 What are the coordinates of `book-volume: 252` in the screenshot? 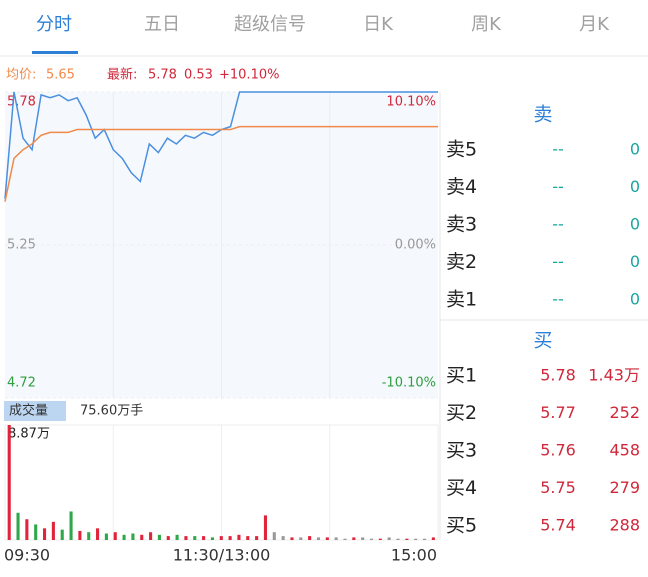 It's located at (624, 412).